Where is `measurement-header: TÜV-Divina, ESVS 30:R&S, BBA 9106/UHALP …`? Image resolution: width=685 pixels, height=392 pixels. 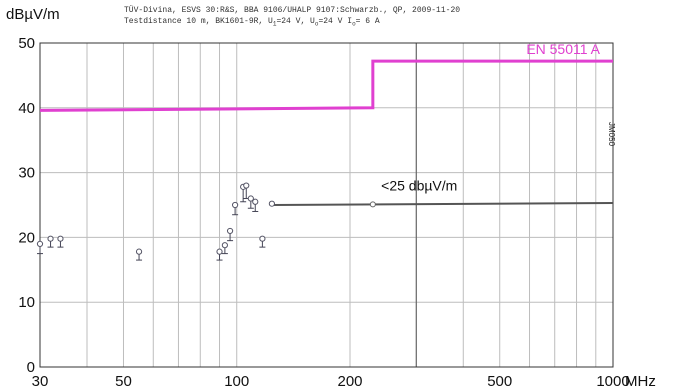
measurement-header: TÜV-Divina, ESVS 30:R&S, BBA 9106/UHALP … is located at coordinates (292, 17).